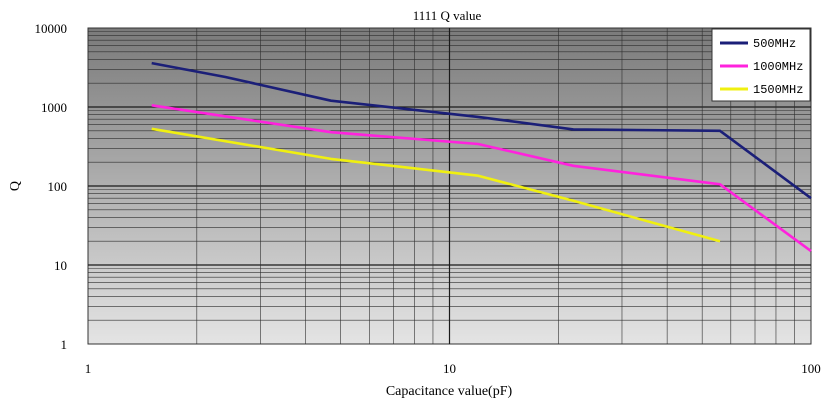 Image resolution: width=824 pixels, height=403 pixels. Describe the element at coordinates (15, 186) in the screenshot. I see `y-axis-label: Q` at that location.